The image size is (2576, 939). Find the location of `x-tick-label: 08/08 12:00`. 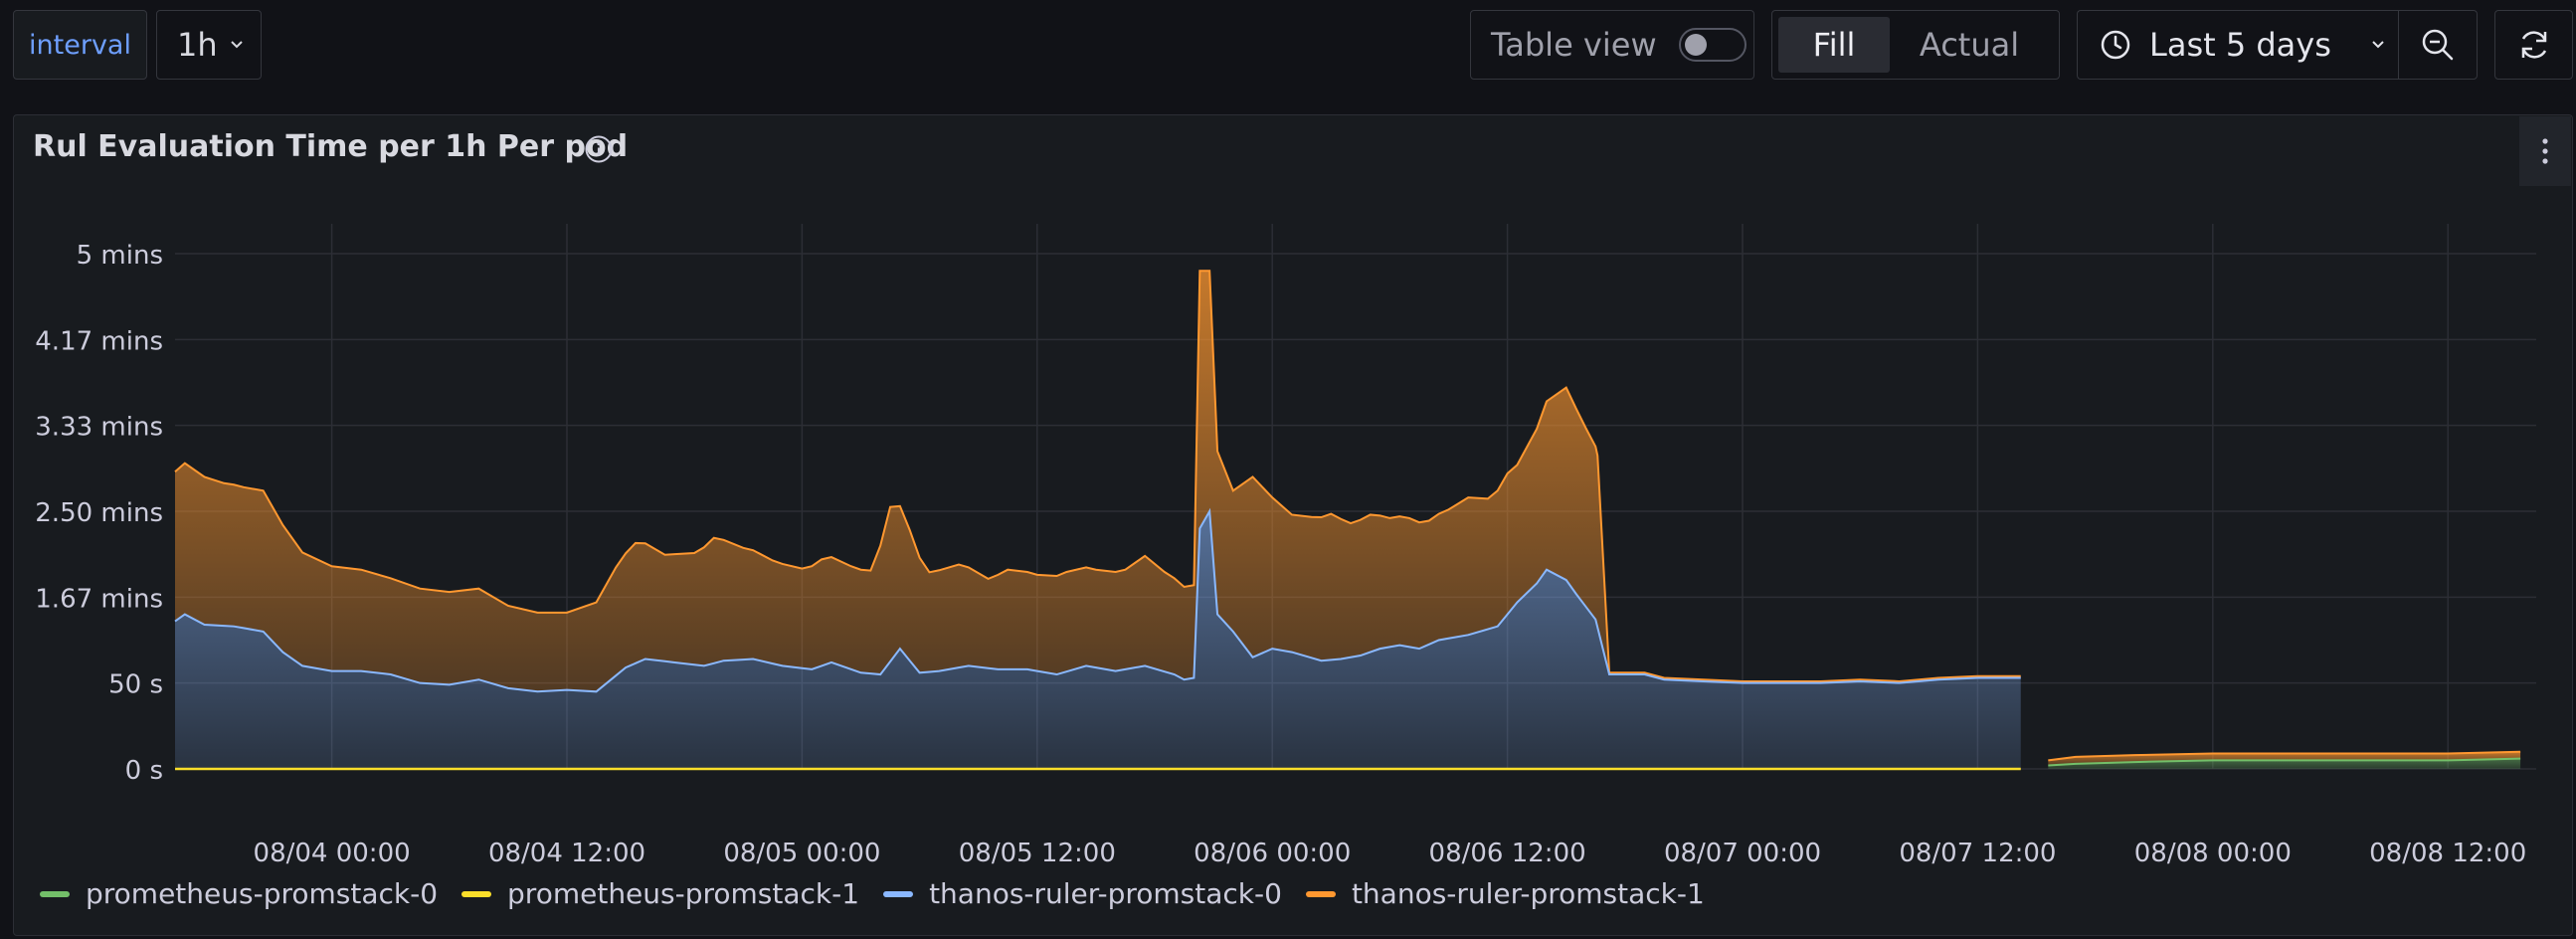

x-tick-label: 08/08 12:00 is located at coordinates (2447, 853).